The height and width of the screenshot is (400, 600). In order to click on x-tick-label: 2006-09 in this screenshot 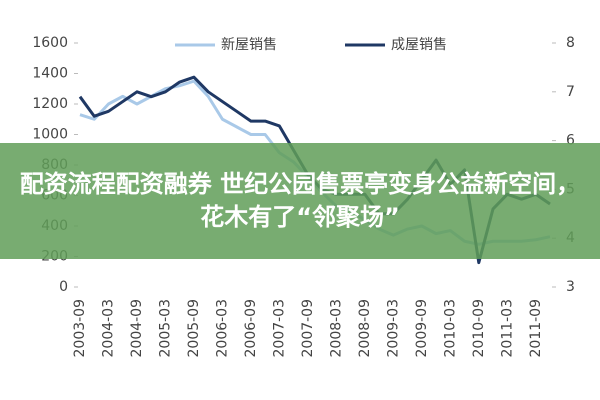, I will do `click(251, 328)`.